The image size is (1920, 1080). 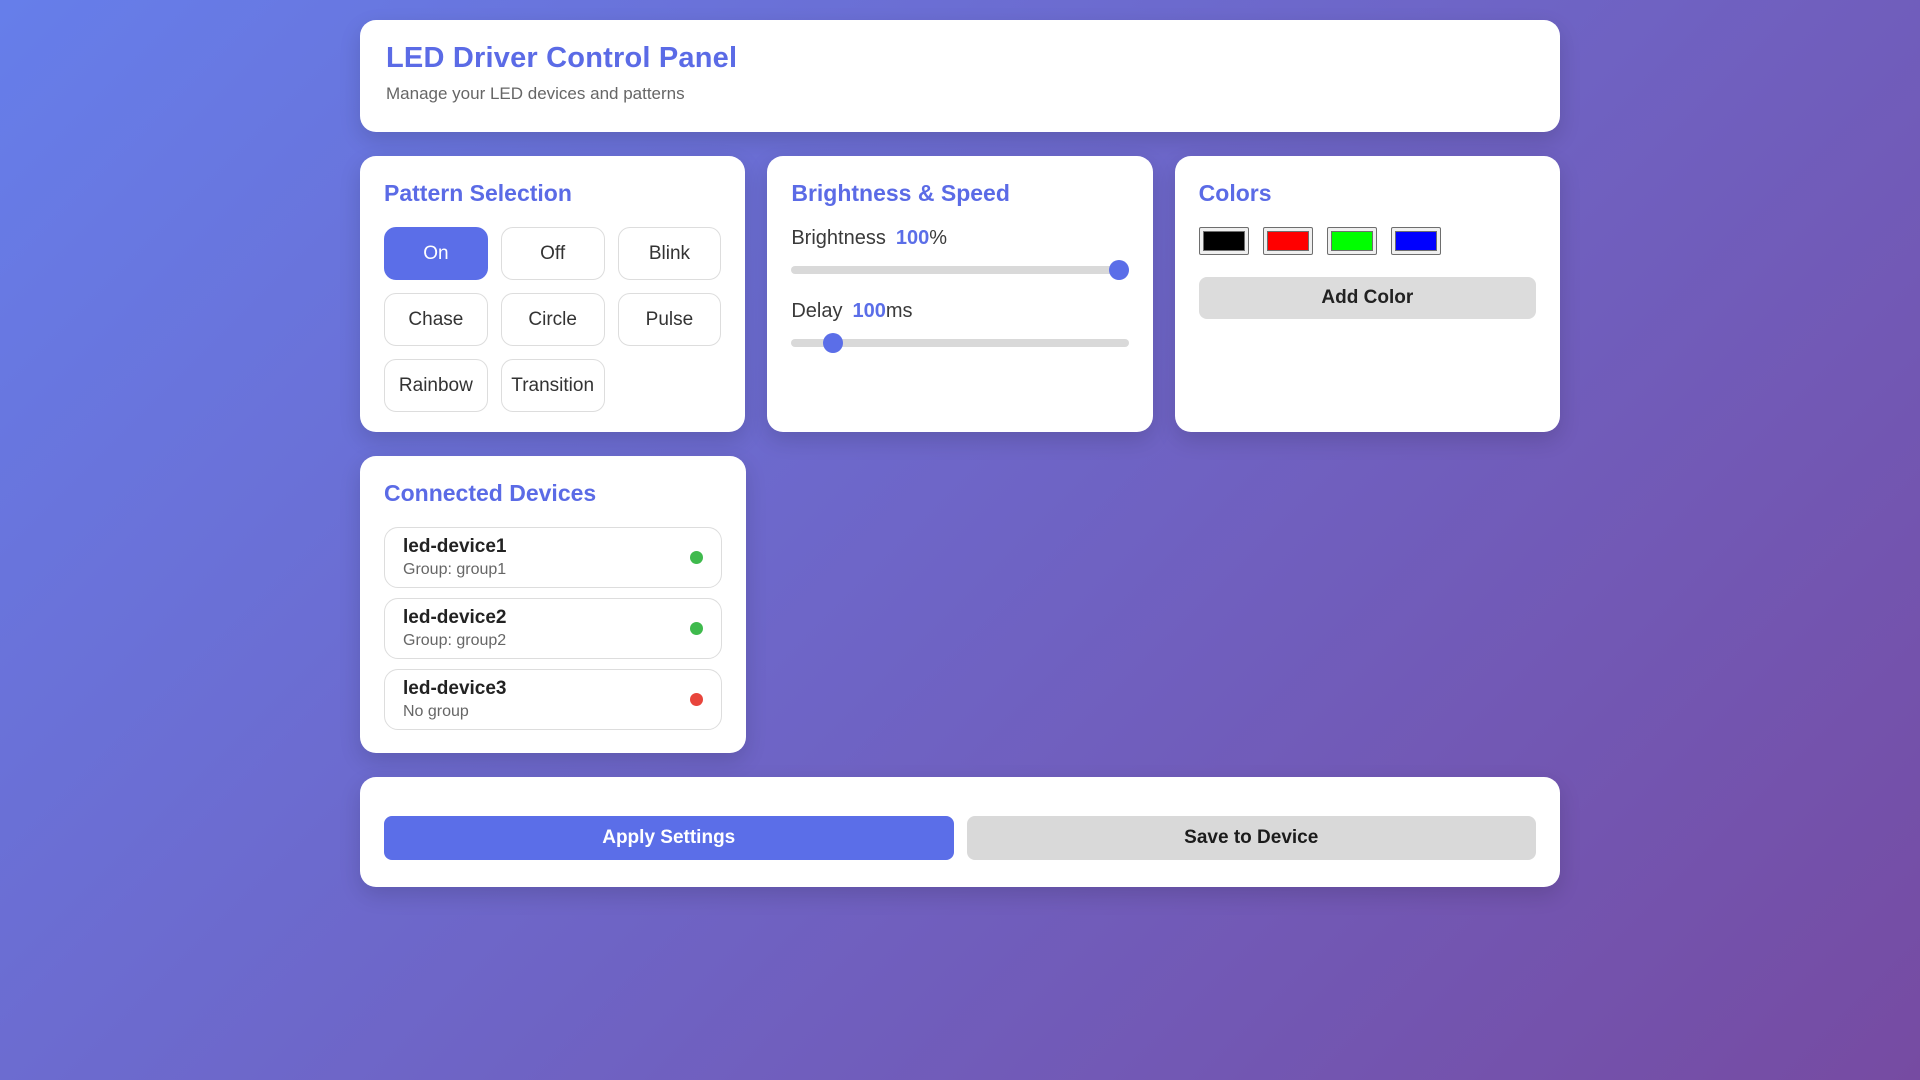 What do you see at coordinates (455, 557) in the screenshot?
I see `device-info: led-device1 Group: group1` at bounding box center [455, 557].